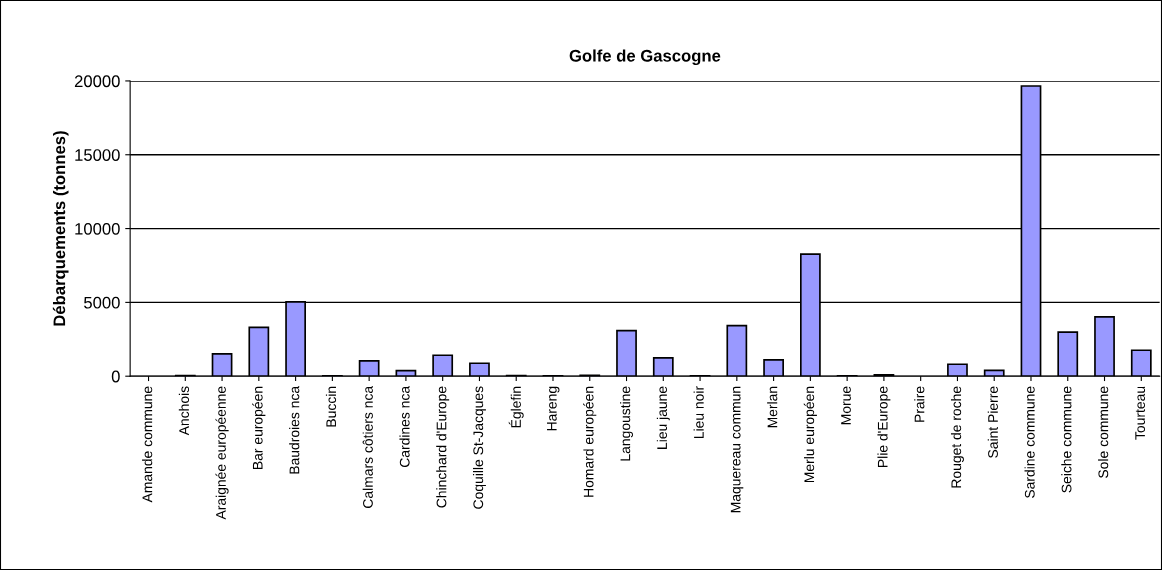  I want to click on x-tick-label: Coquille St-Jacques, so click(479, 447).